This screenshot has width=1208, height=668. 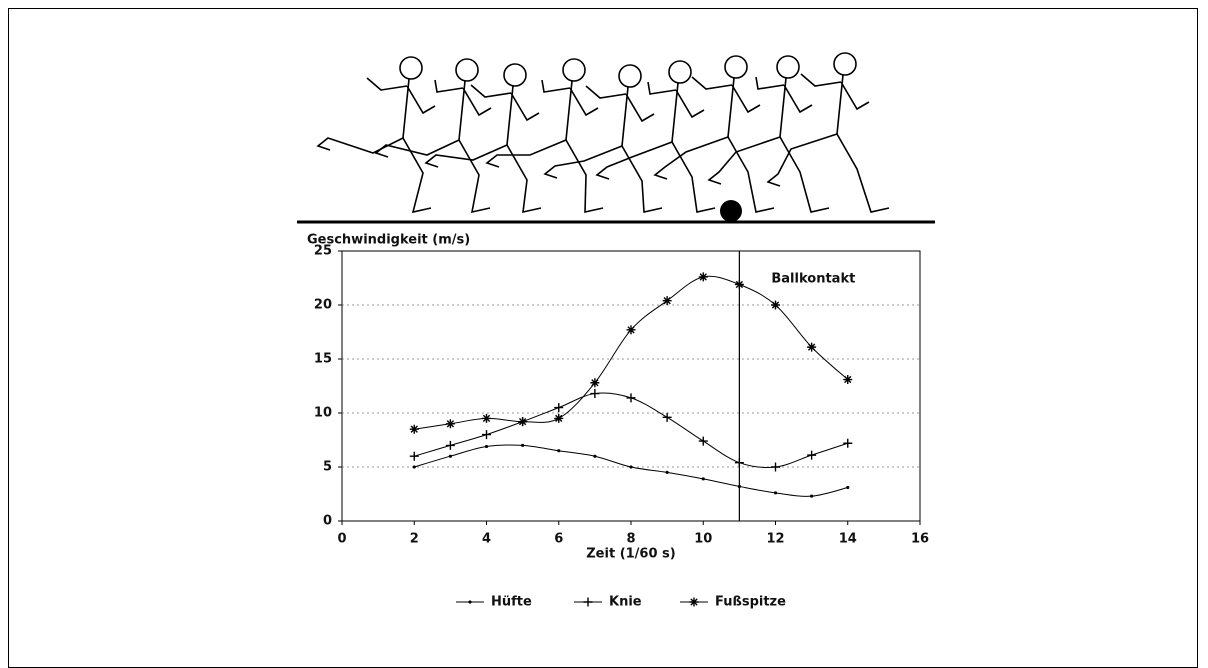 What do you see at coordinates (511, 602) in the screenshot?
I see `legend-label: Hüfte` at bounding box center [511, 602].